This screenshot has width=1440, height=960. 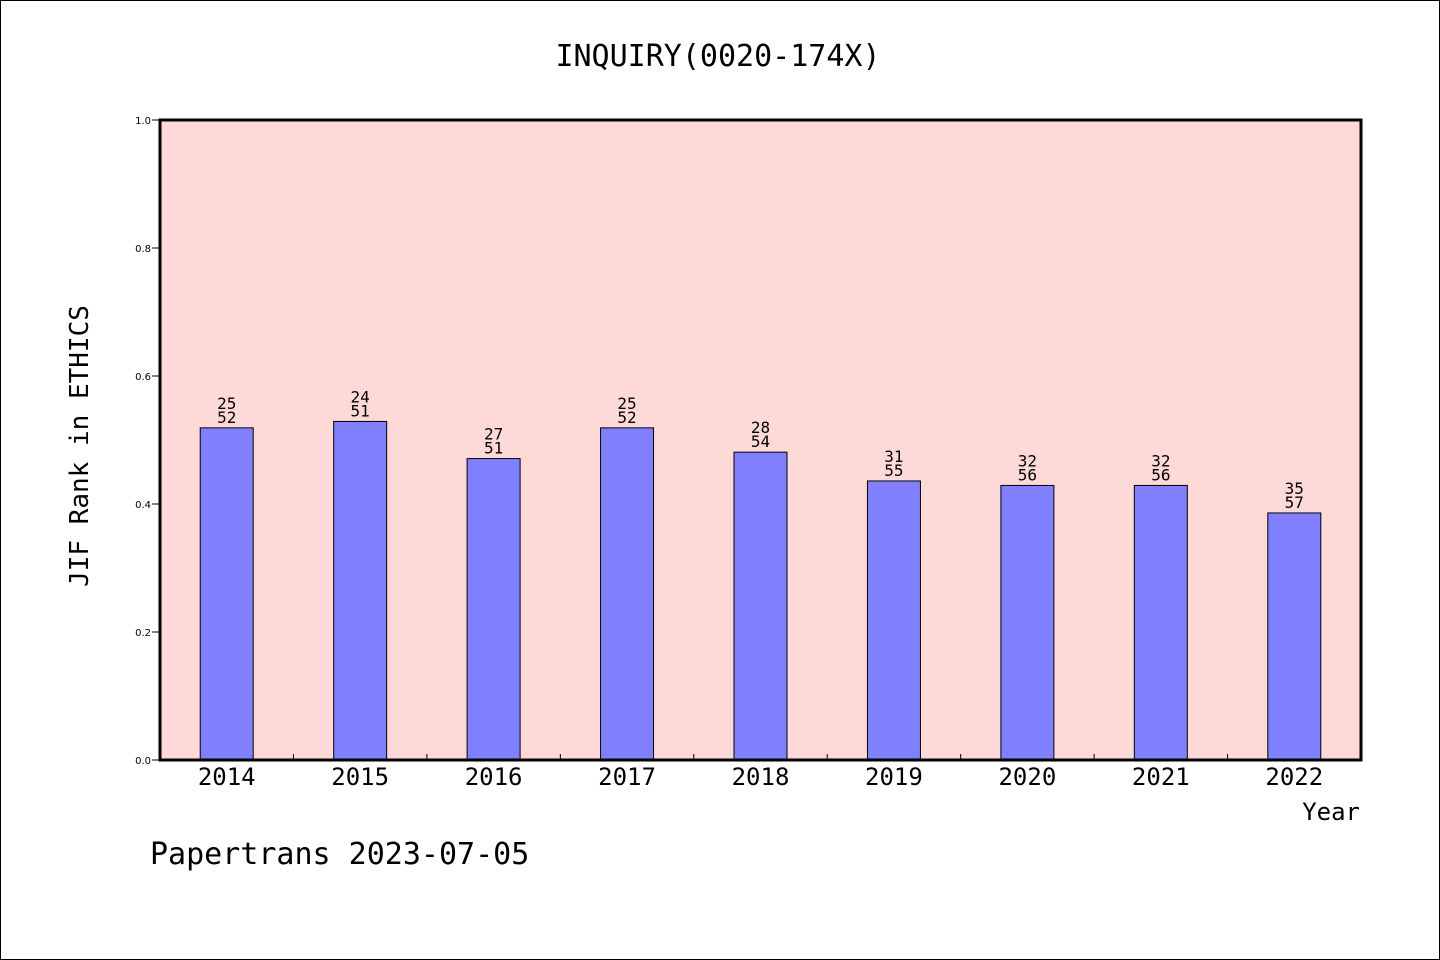 What do you see at coordinates (1294, 777) in the screenshot?
I see `x-tick-label: 2022` at bounding box center [1294, 777].